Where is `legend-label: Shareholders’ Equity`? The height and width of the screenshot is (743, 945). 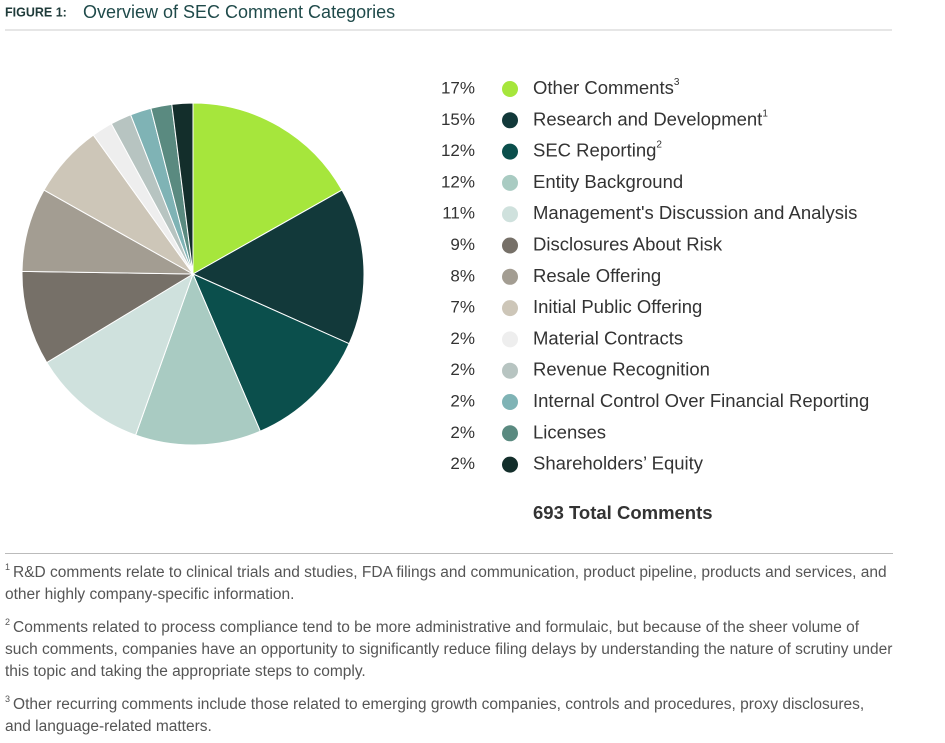
legend-label: Shareholders’ Equity is located at coordinates (618, 462).